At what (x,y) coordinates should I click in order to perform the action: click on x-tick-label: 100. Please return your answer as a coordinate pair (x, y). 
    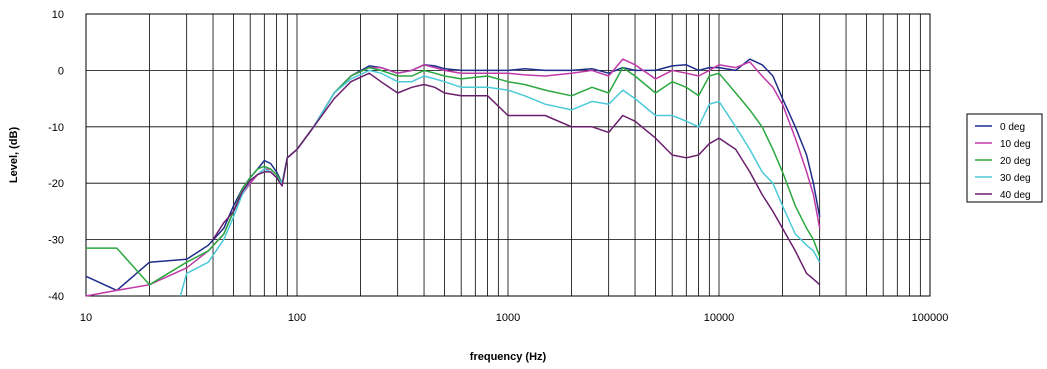
    Looking at the image, I should click on (297, 318).